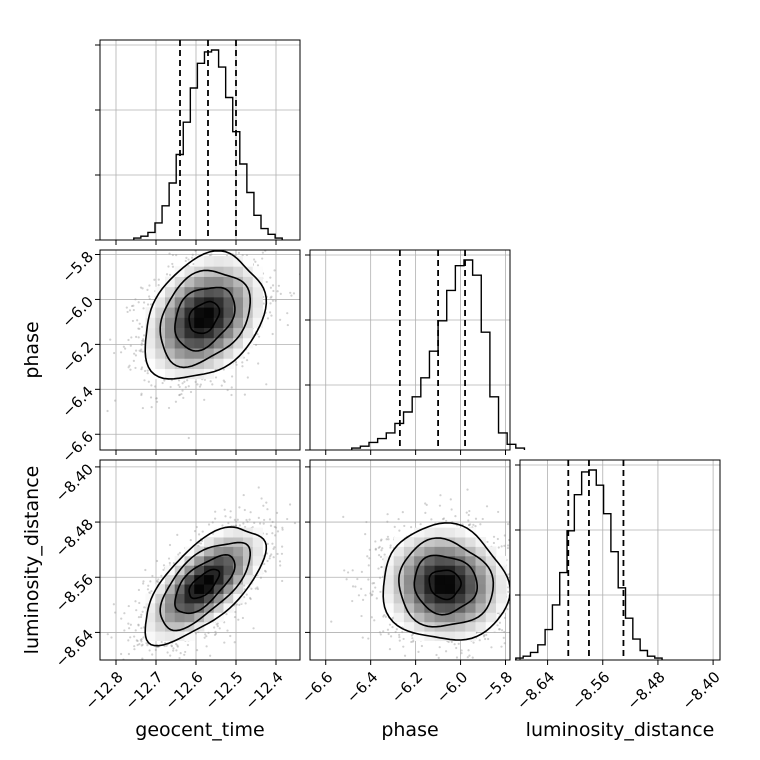 The width and height of the screenshot is (760, 760). Describe the element at coordinates (224, 690) in the screenshot. I see `x-tick-label: −12.5` at that location.